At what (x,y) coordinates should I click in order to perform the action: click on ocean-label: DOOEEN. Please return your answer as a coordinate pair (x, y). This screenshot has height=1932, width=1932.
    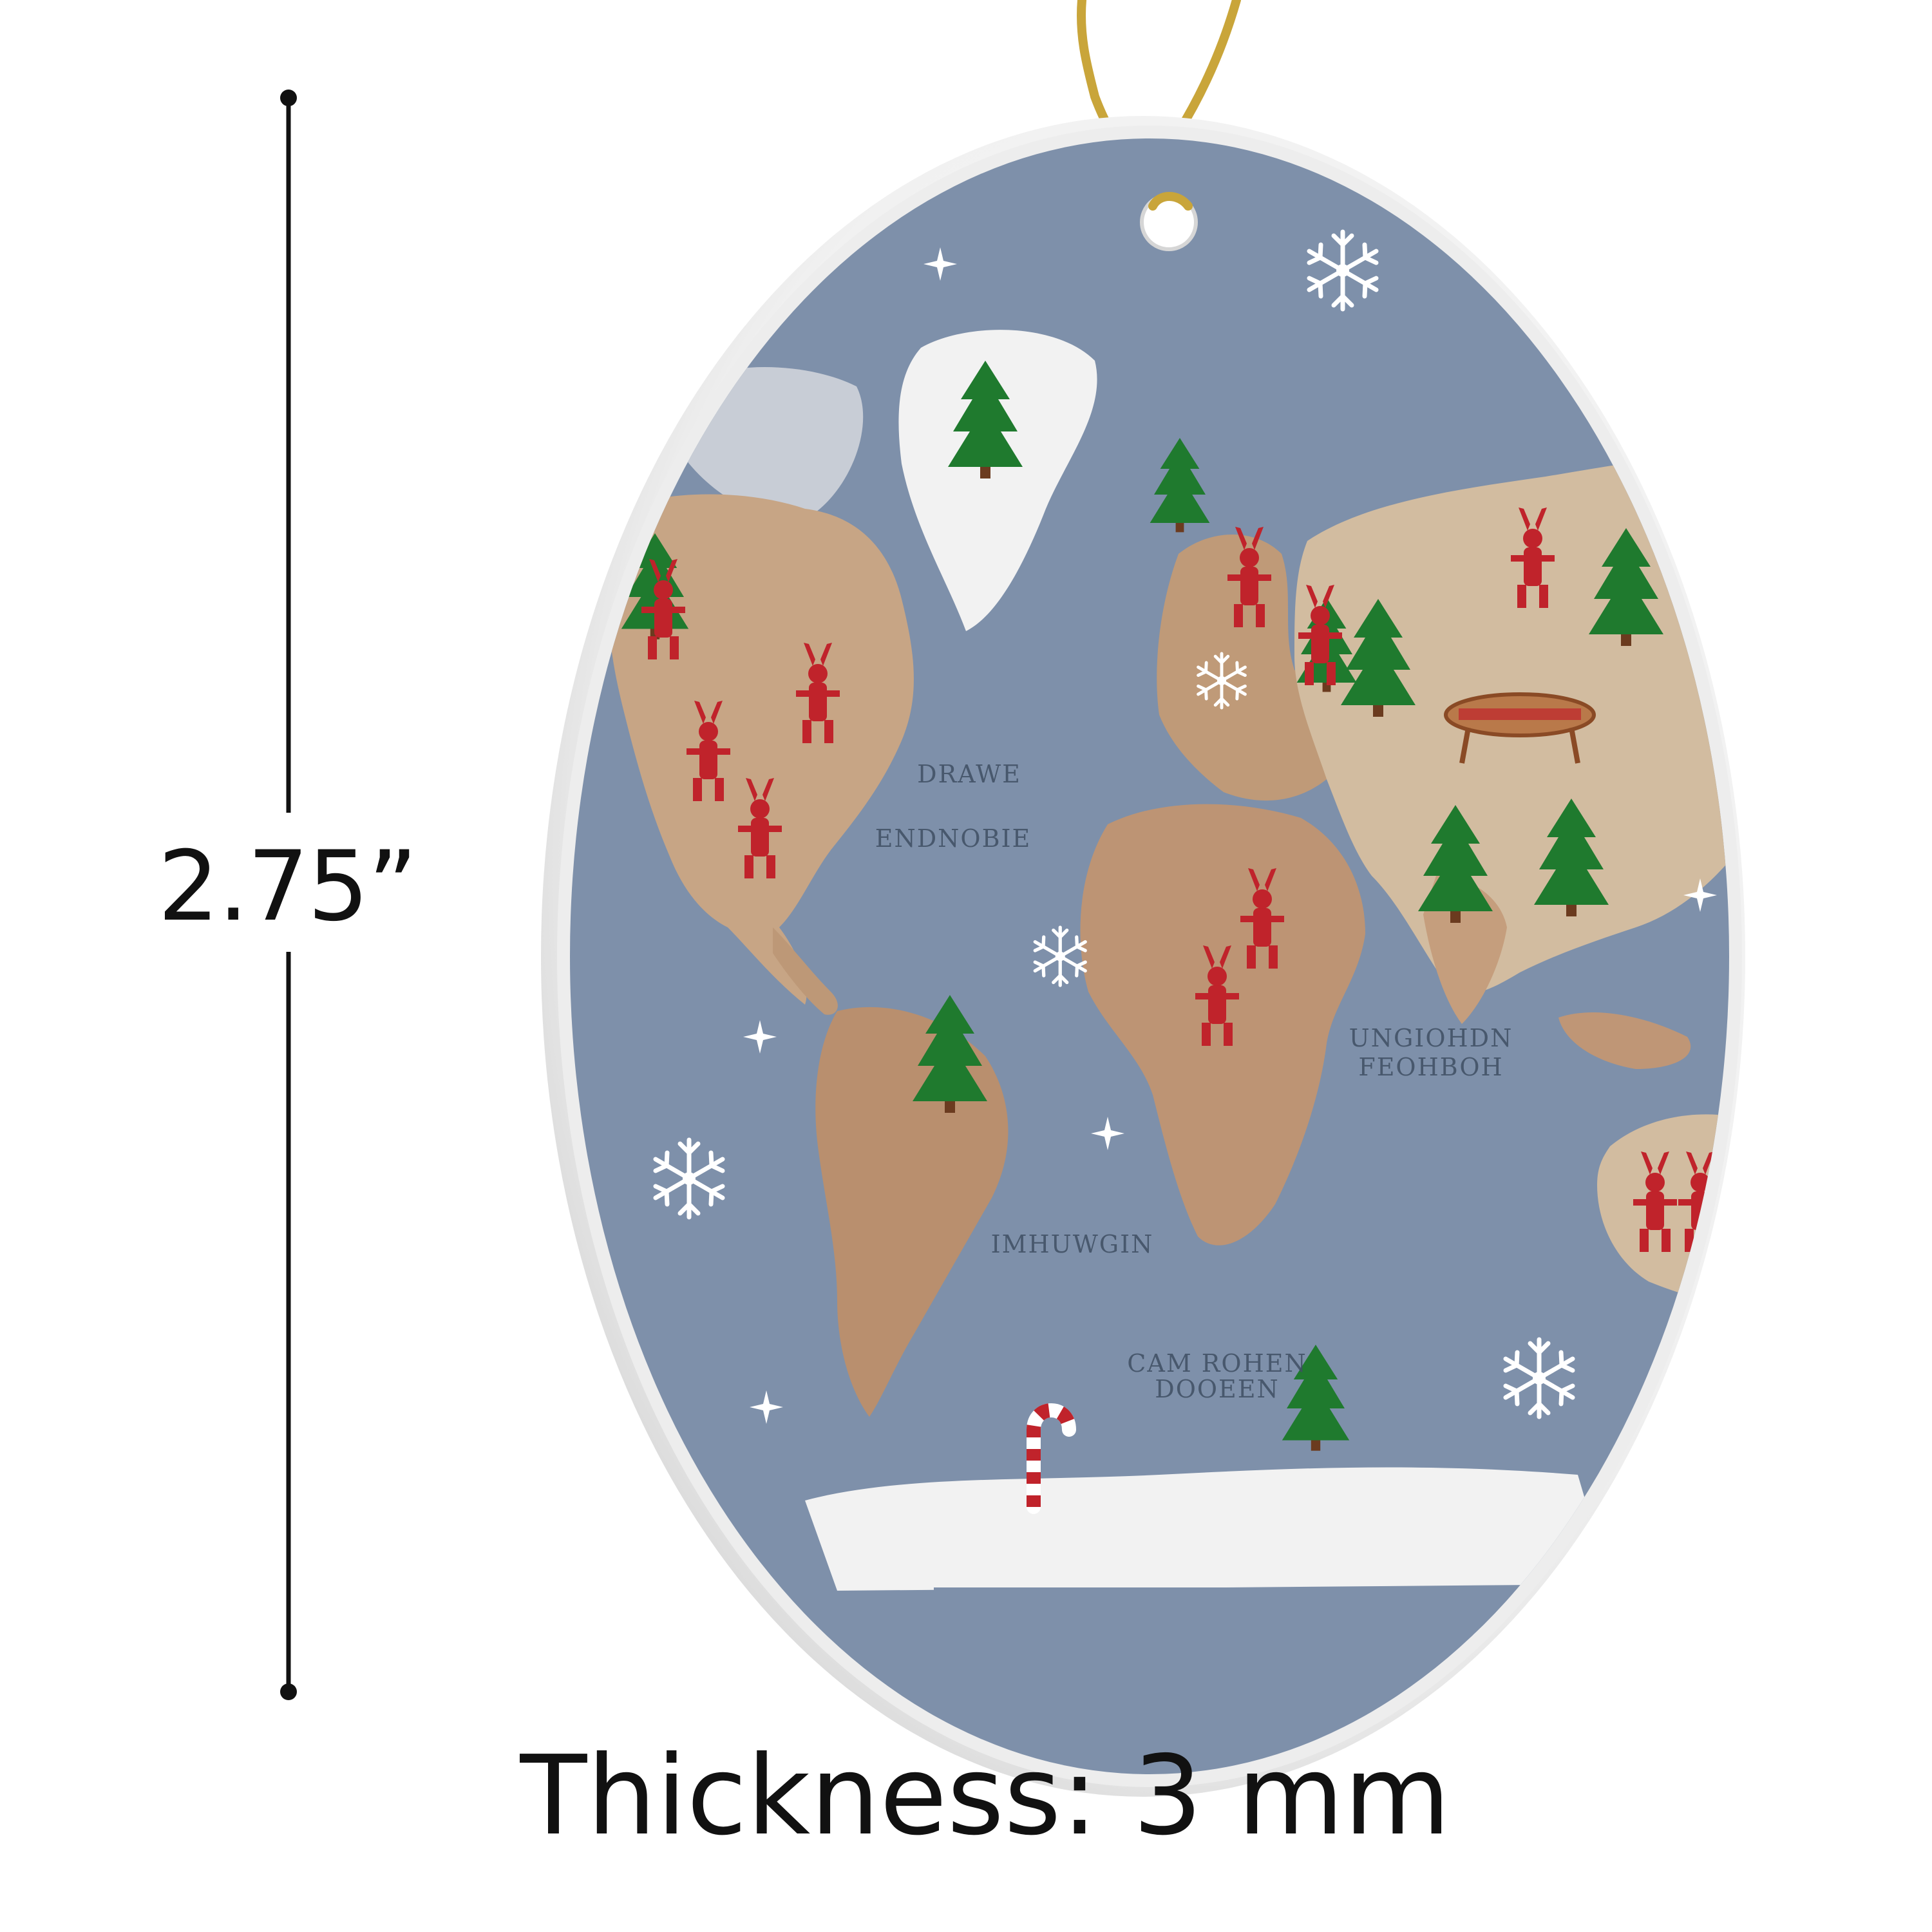
    Looking at the image, I should click on (1218, 1389).